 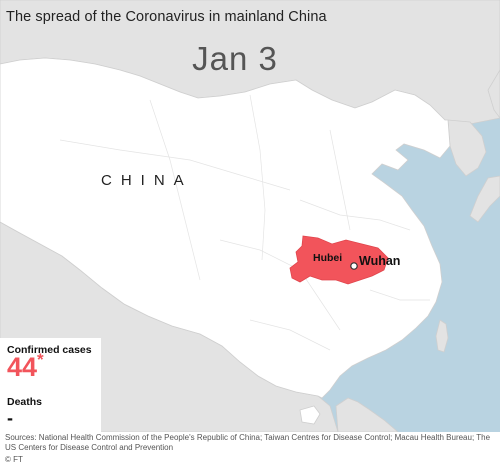 I want to click on confirmed-cases-marker: *, so click(x=40, y=359).